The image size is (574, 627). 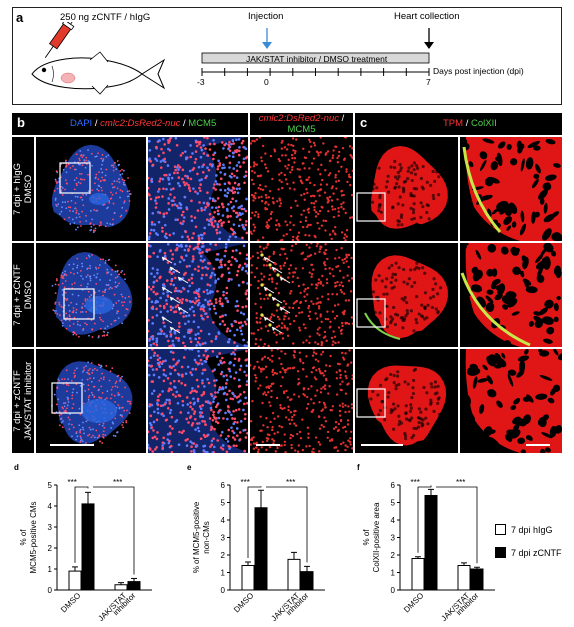 What do you see at coordinates (198, 189) in the screenshot?
I see `micrograph-r1-c2` at bounding box center [198, 189].